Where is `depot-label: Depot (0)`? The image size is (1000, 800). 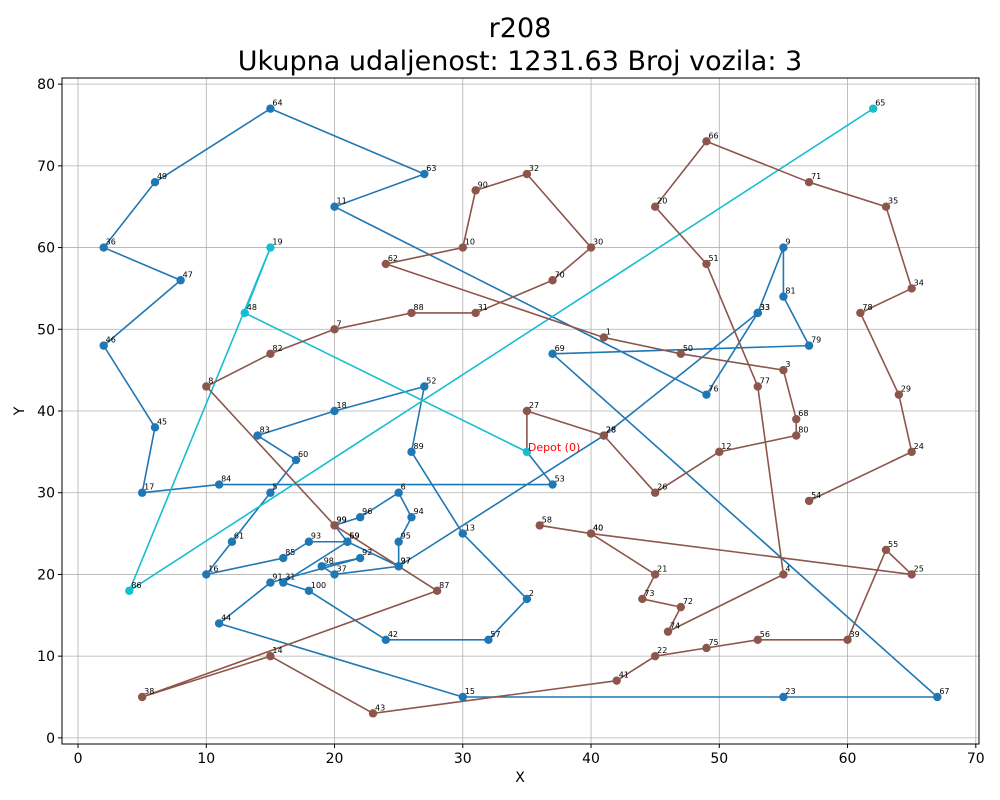
depot-label: Depot (0) is located at coordinates (554, 447).